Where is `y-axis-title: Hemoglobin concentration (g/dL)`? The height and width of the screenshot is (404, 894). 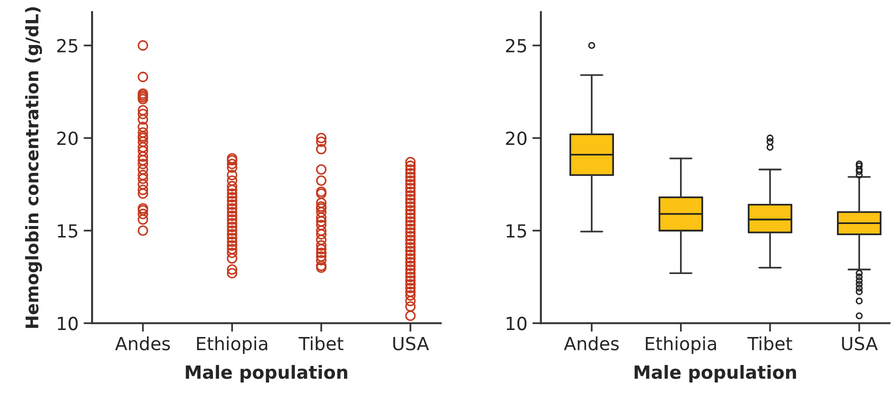
y-axis-title: Hemoglobin concentration (g/dL) is located at coordinates (33, 167).